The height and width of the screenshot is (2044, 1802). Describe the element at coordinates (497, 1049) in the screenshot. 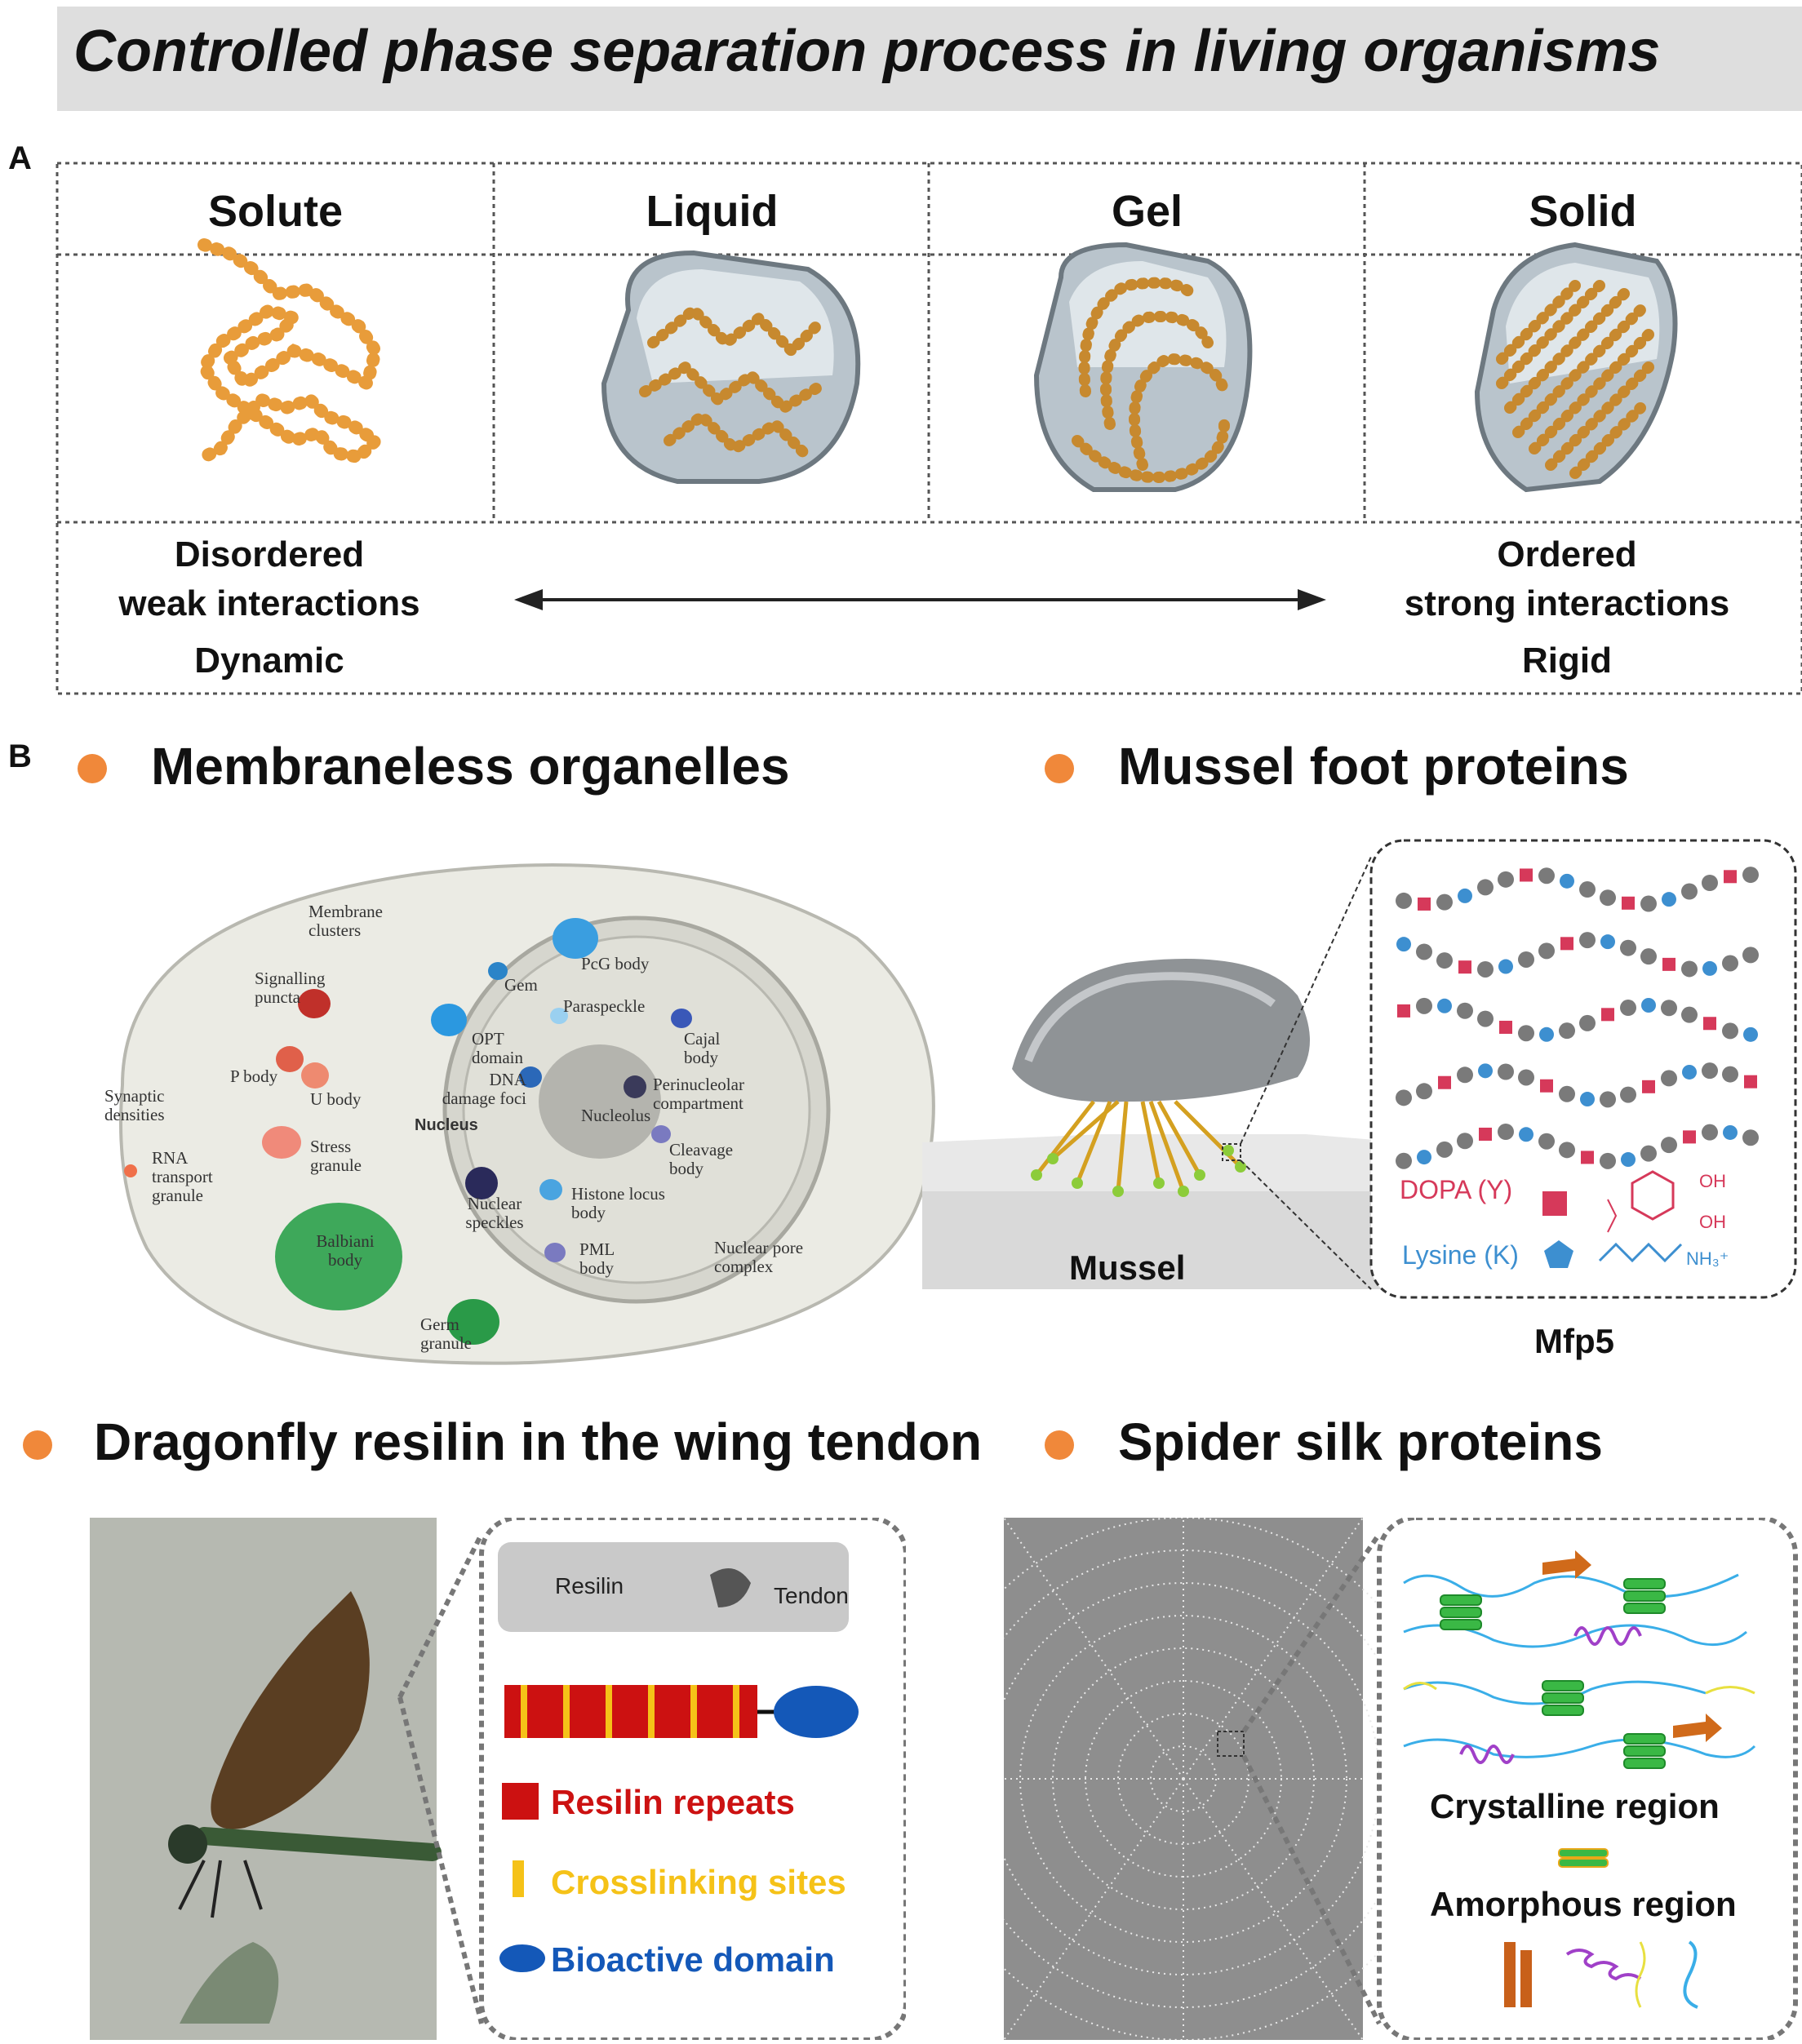

I see `label-opt-domain: OPT domain` at that location.